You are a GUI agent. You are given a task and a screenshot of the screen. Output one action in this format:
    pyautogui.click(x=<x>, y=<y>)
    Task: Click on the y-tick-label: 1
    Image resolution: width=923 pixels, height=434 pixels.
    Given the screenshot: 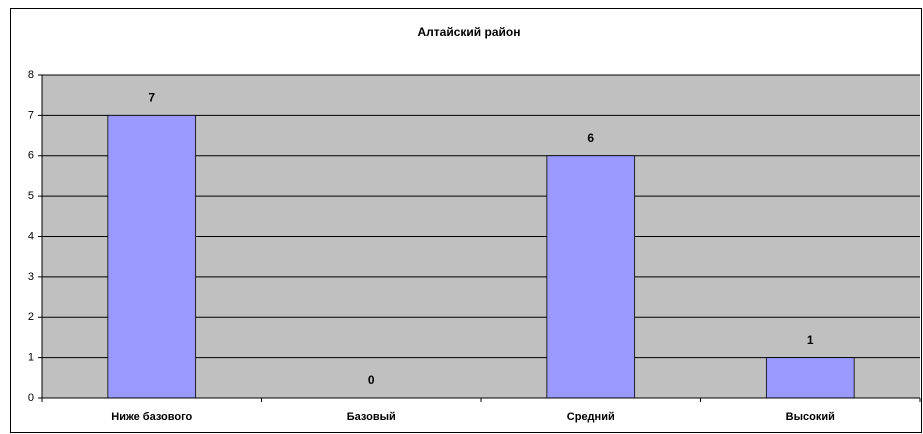 What is the action you would take?
    pyautogui.click(x=31, y=358)
    